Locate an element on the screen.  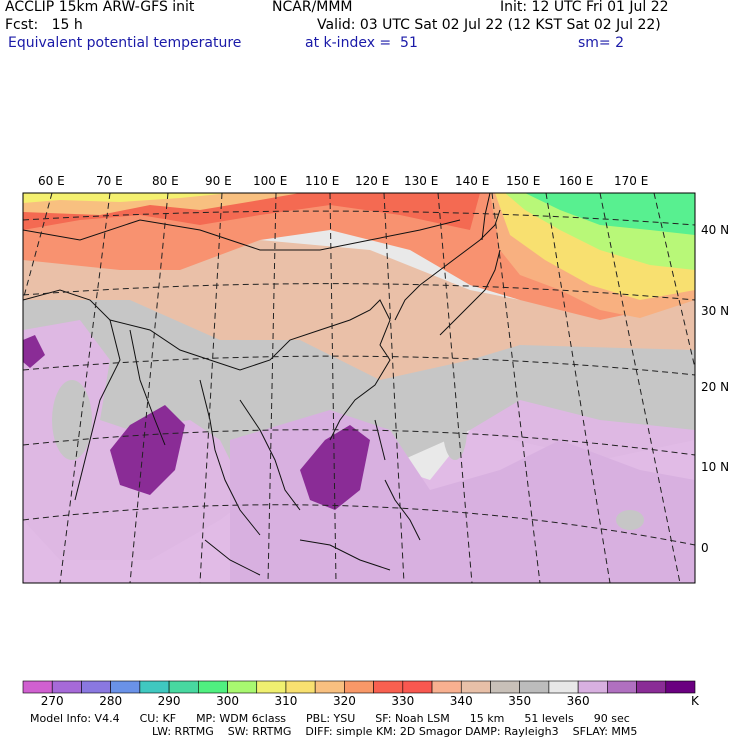
lat-label: 0 is located at coordinates (705, 548).